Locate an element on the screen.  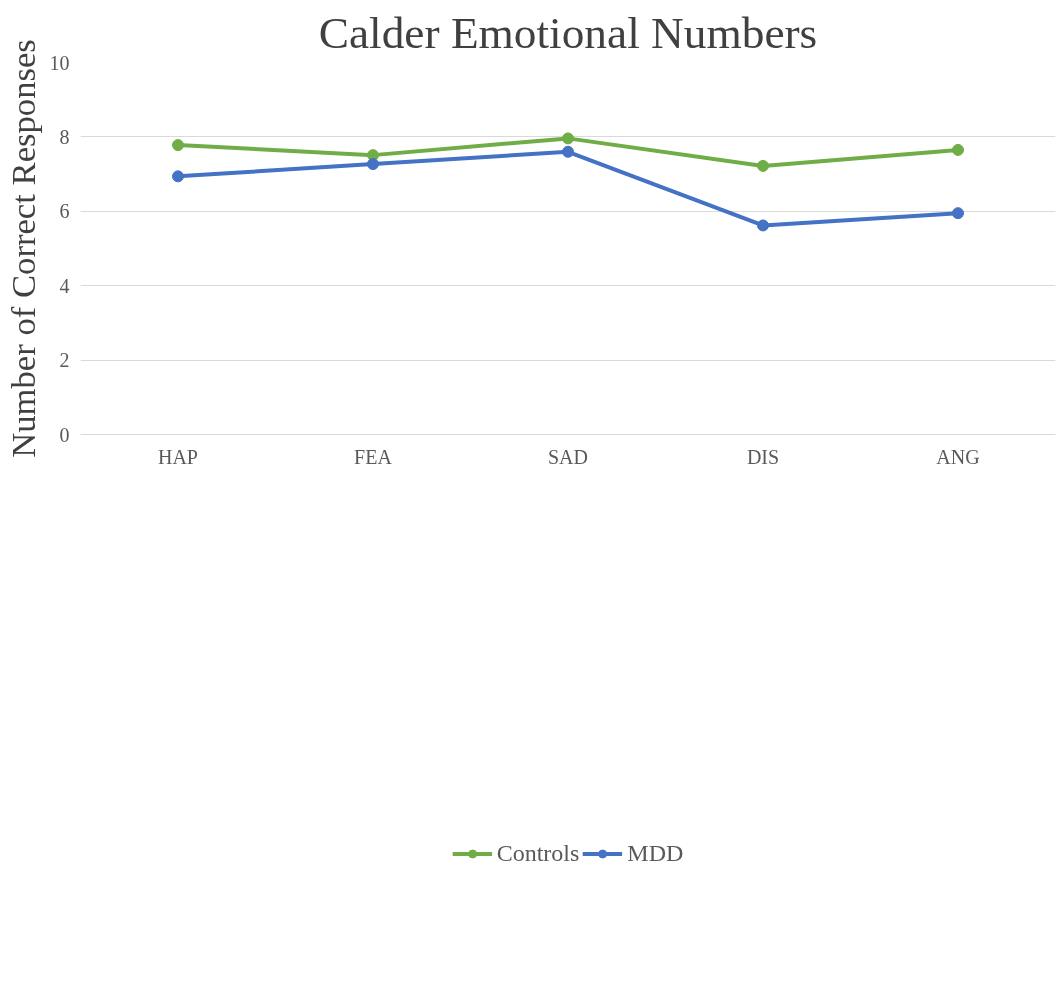
y-tick-label: 10 is located at coordinates (59, 62).